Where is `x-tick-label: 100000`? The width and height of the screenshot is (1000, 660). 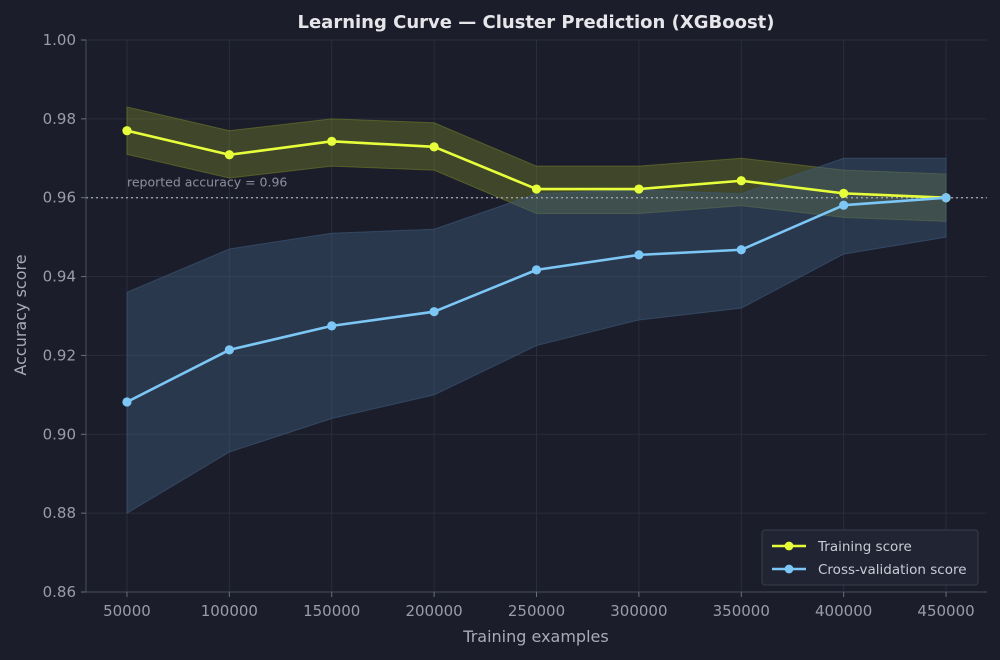
x-tick-label: 100000 is located at coordinates (229, 611).